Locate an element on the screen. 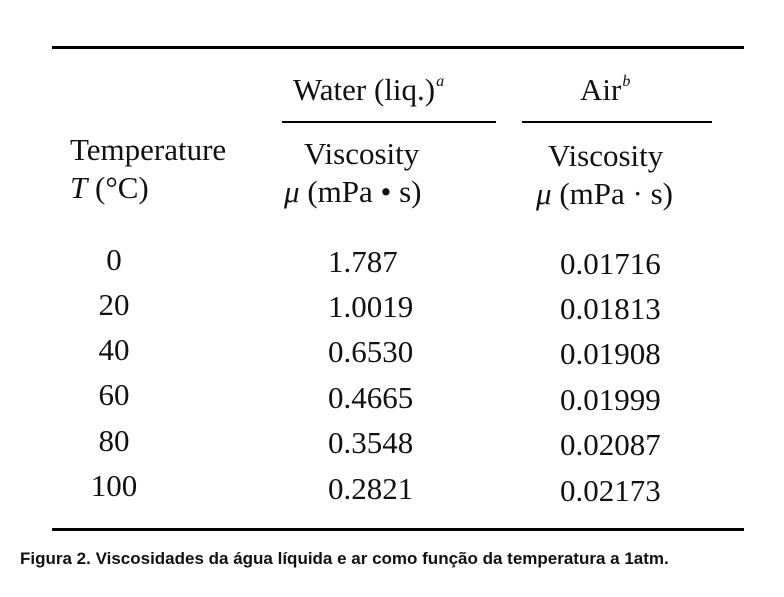  air-footnote-marker: b is located at coordinates (626, 81).